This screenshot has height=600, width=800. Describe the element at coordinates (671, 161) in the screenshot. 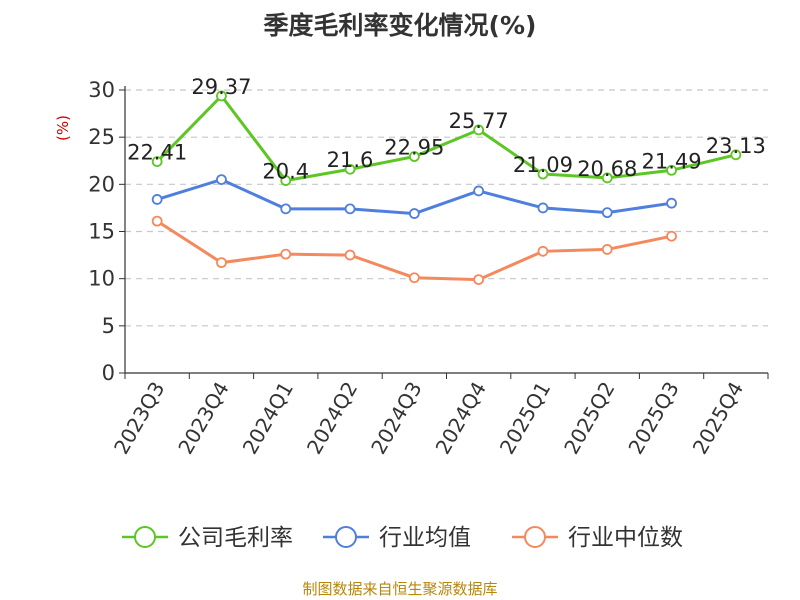

I see `data-label: 21.49` at that location.